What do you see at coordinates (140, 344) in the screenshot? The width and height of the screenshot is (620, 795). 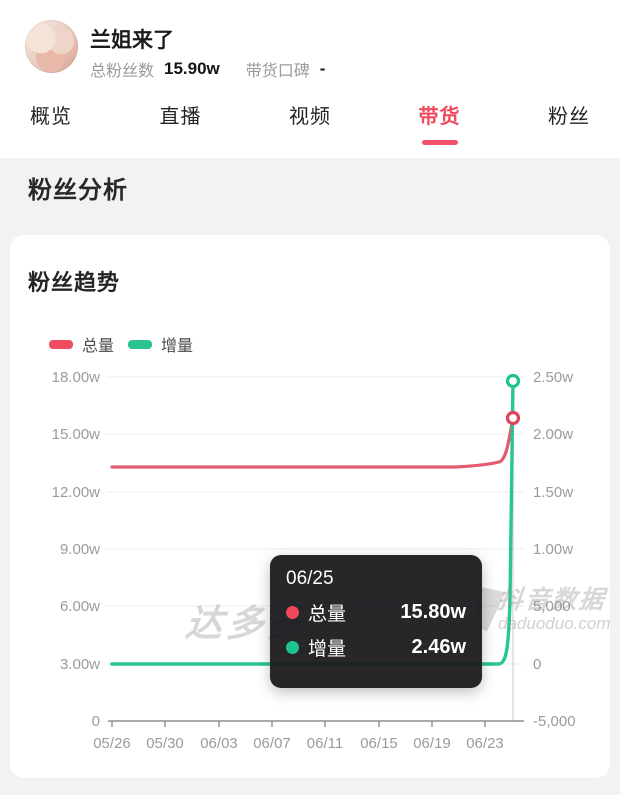 I see `legend-swatch-green` at bounding box center [140, 344].